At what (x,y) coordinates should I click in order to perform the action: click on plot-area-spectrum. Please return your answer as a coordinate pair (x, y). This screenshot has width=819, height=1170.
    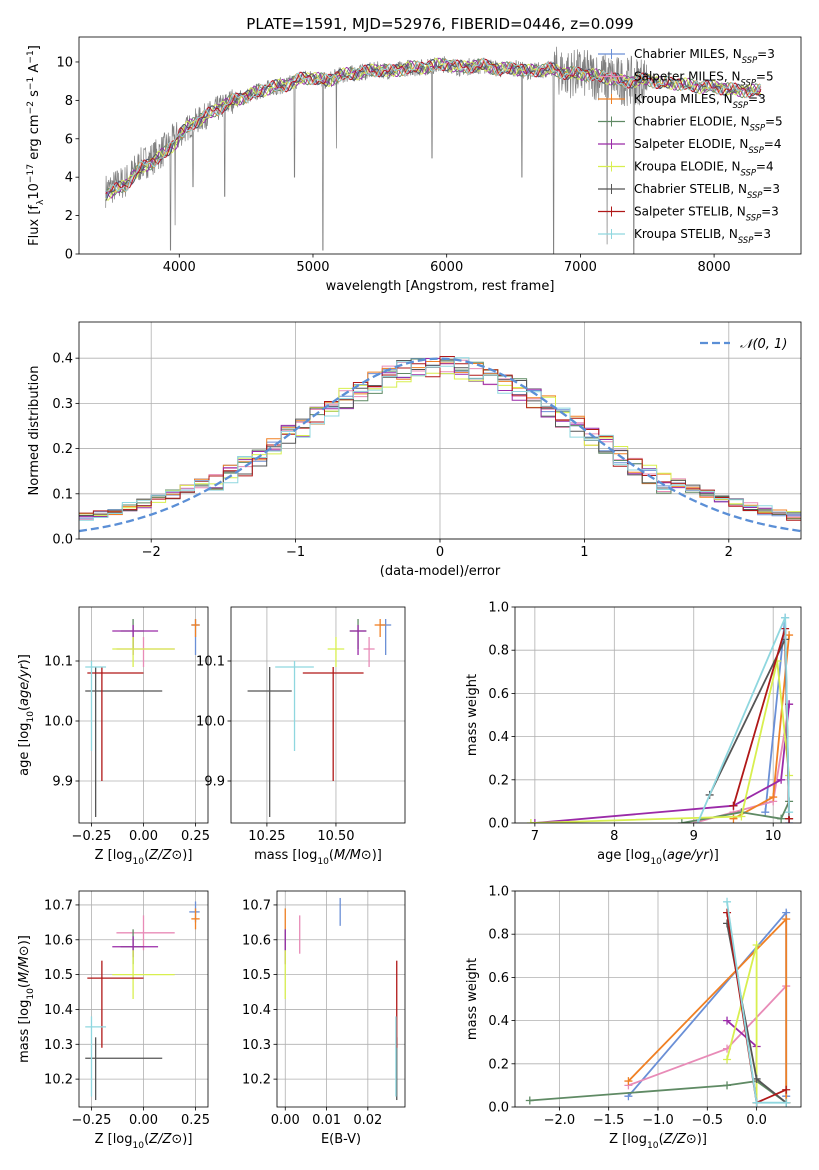
    Looking at the image, I should click on (433, 150).